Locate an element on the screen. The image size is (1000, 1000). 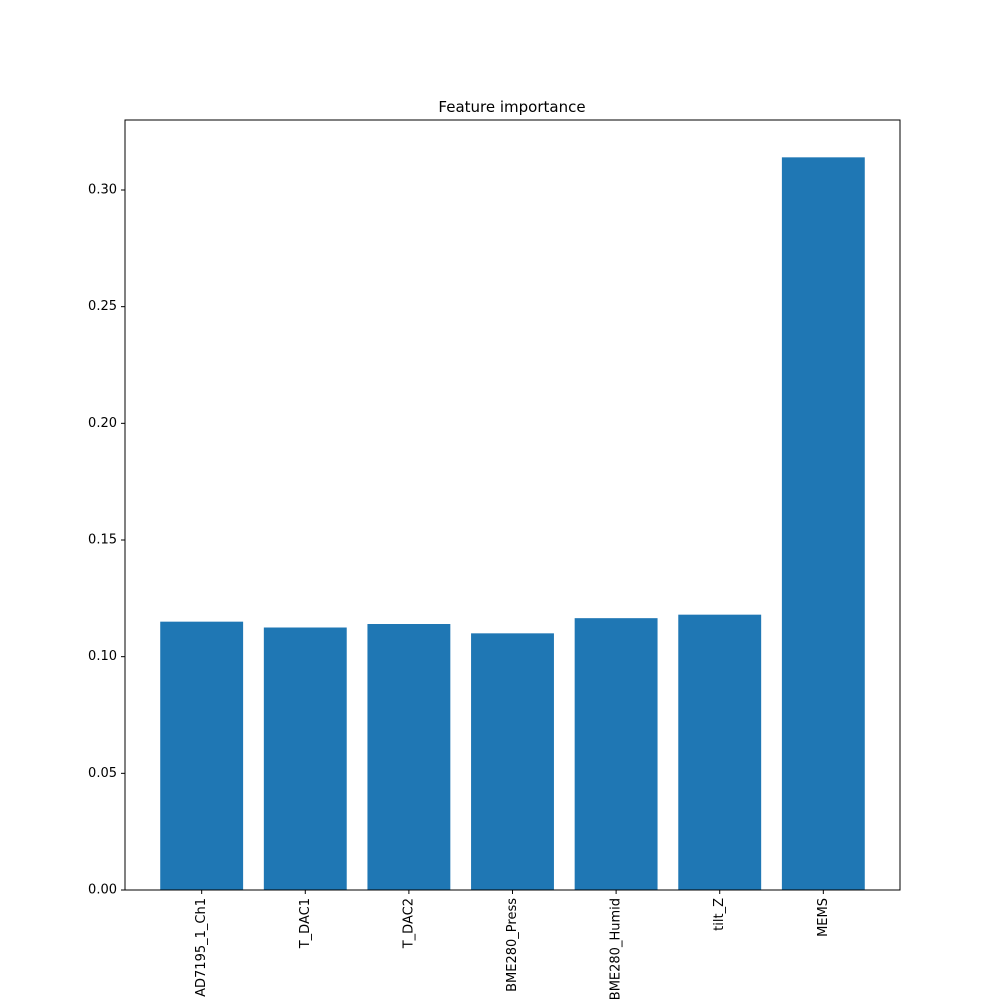
x-tick-label: T_DAC1 is located at coordinates (305, 923).